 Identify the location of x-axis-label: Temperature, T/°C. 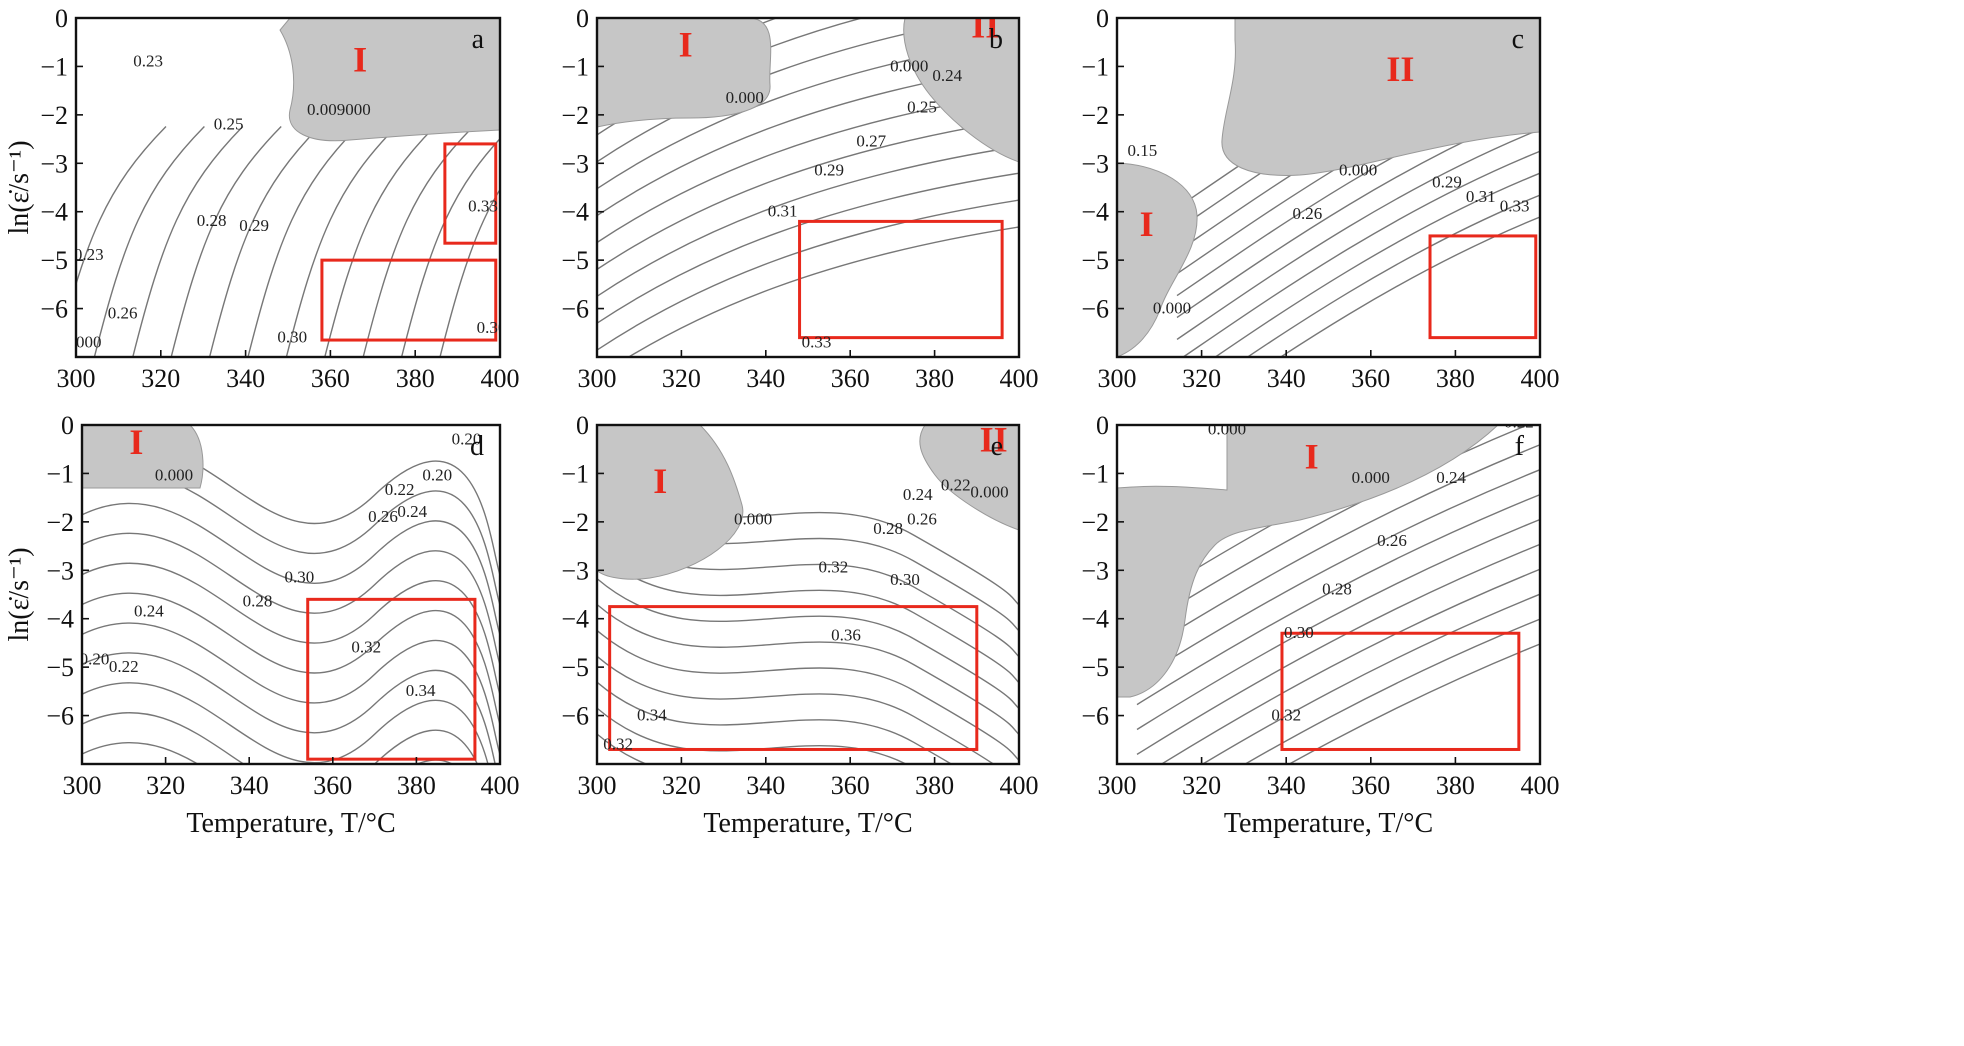
(1328, 823).